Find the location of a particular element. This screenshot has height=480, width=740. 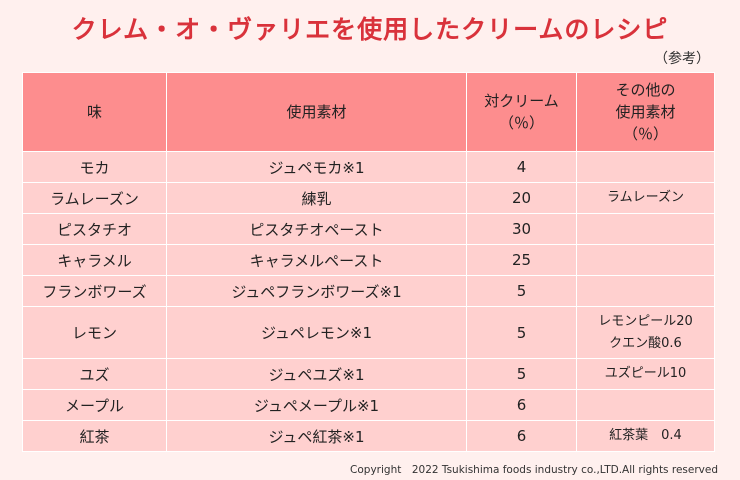

header-other-line3: （％） is located at coordinates (645, 134).